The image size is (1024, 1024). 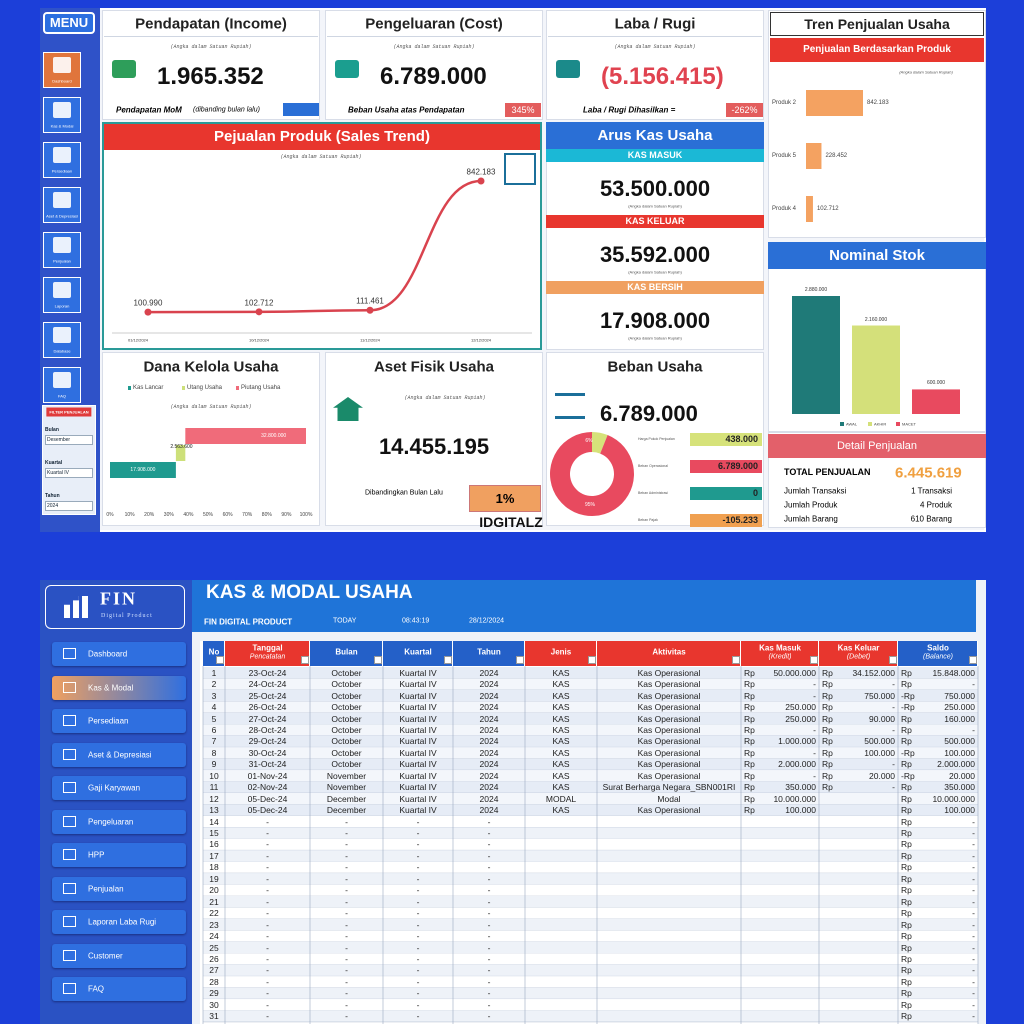 What do you see at coordinates (208, 515) in the screenshot?
I see `x-tick-label: 50%` at bounding box center [208, 515].